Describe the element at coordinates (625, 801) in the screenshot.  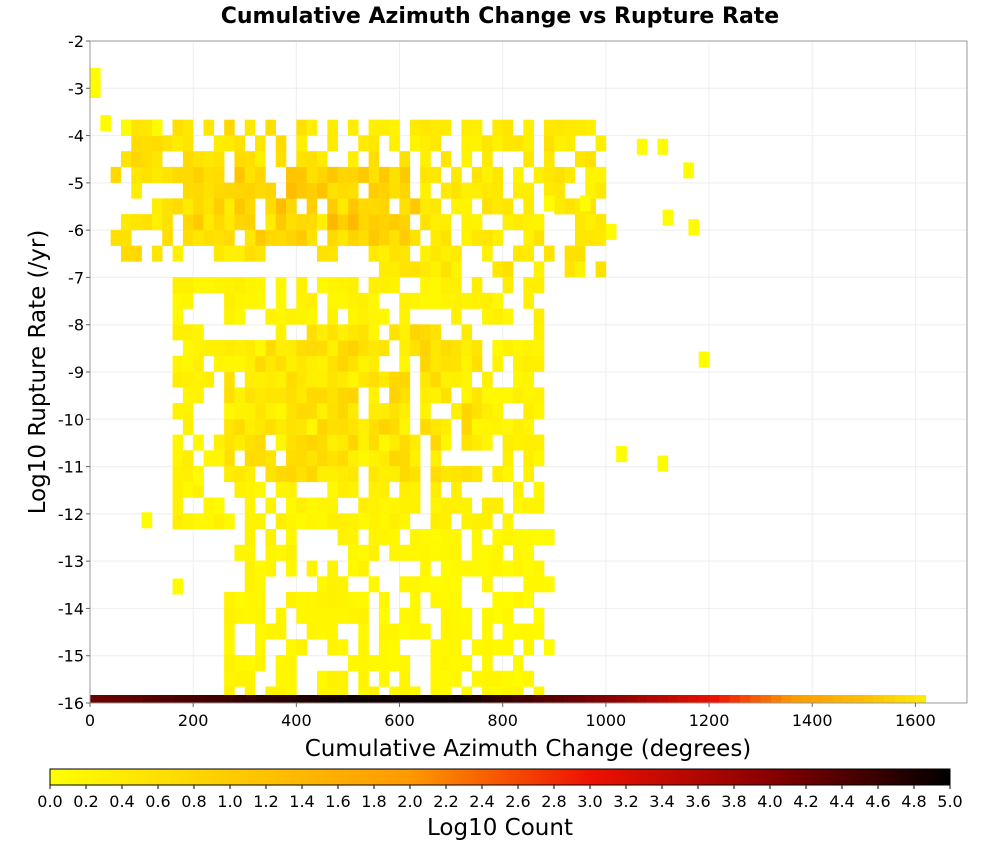
I see `colorbar-tick-label: 3.2` at that location.